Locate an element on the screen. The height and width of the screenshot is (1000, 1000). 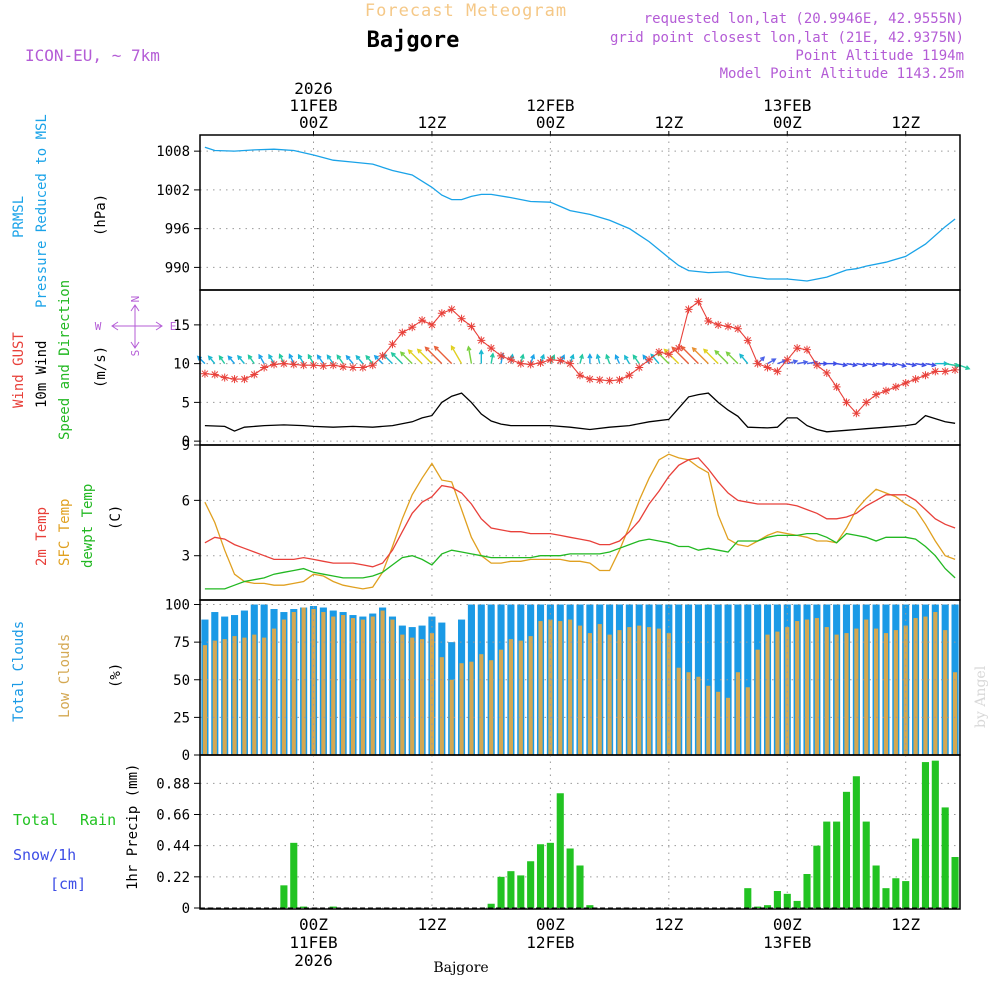
top-axis-label: 13FEB is located at coordinates (787, 105).